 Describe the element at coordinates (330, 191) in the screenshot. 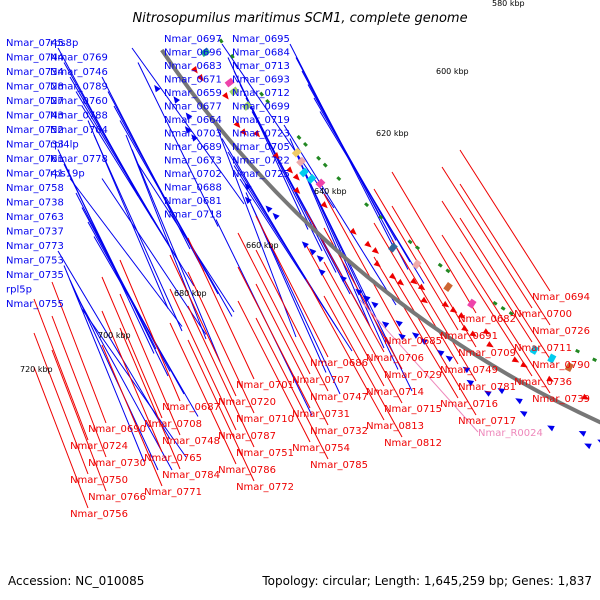

I see `position-tick-label: 640 kbp` at that location.